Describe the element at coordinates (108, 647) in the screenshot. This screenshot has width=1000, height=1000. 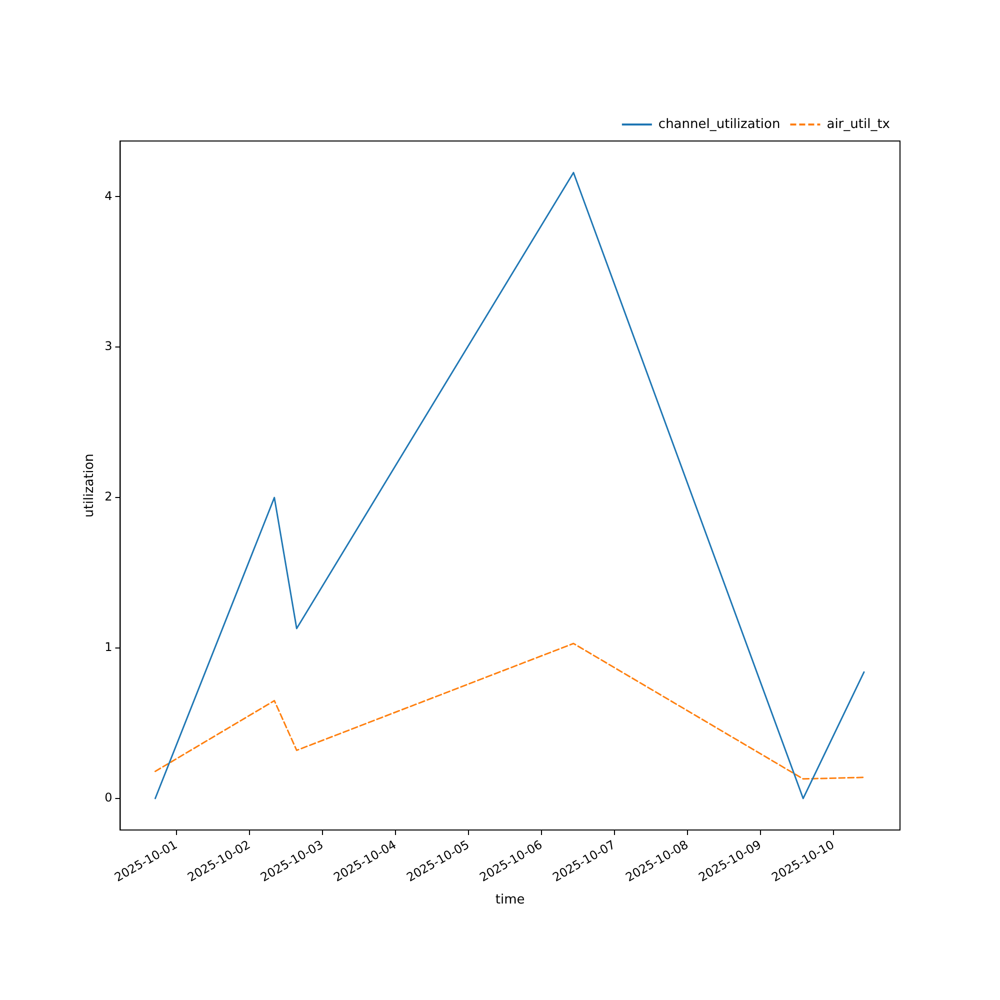
I see `y-tick-label: 1` at that location.